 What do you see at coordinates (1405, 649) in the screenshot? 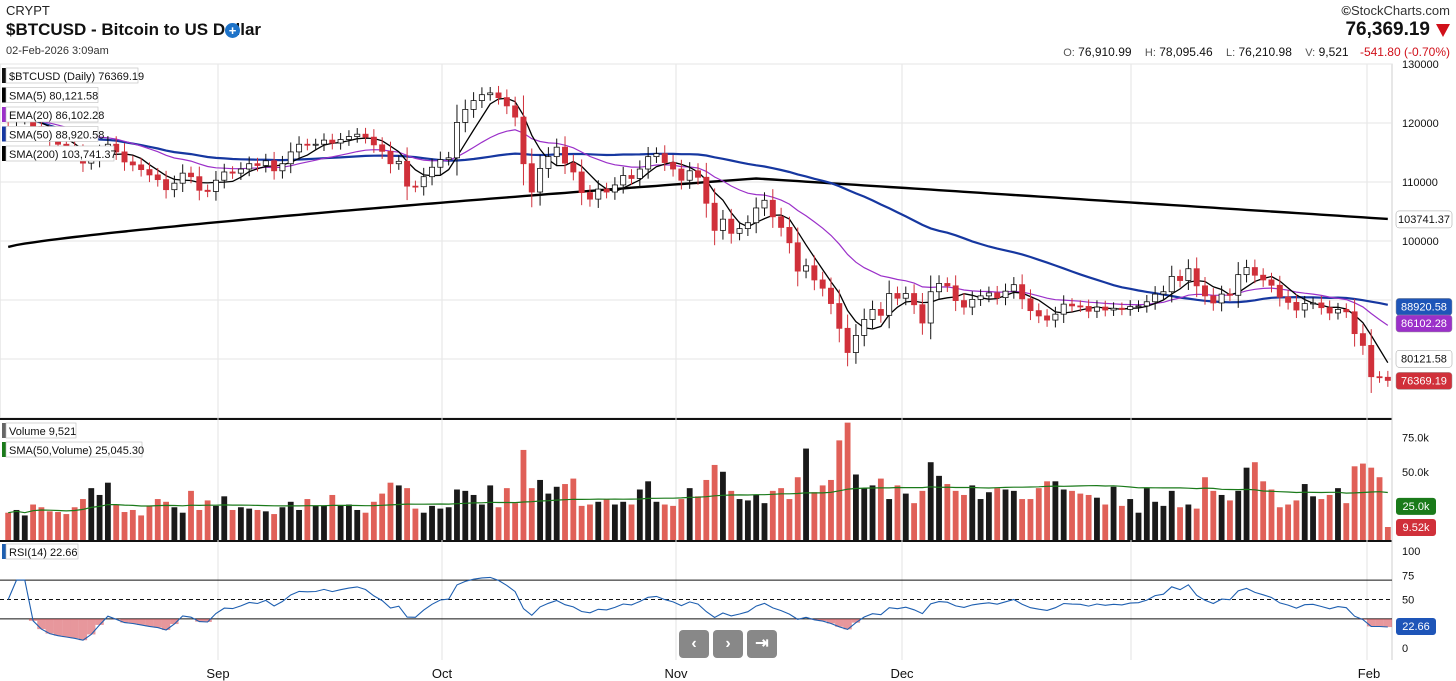
I see `rsi-tick-label: 0` at bounding box center [1405, 649].